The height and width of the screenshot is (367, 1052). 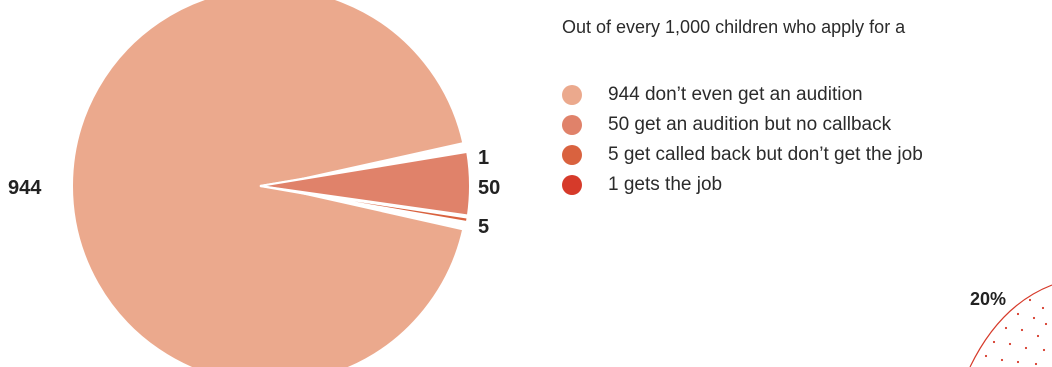 What do you see at coordinates (483, 227) in the screenshot?
I see `slice-label-5: 5` at bounding box center [483, 227].